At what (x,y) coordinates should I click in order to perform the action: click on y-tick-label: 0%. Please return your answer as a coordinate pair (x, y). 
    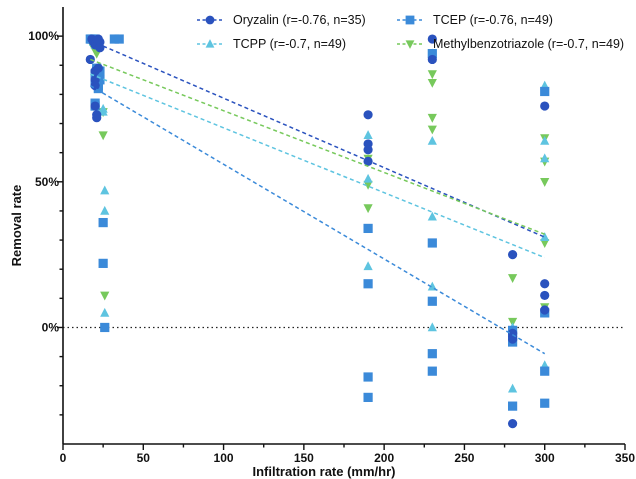
    Looking at the image, I should click on (51, 327).